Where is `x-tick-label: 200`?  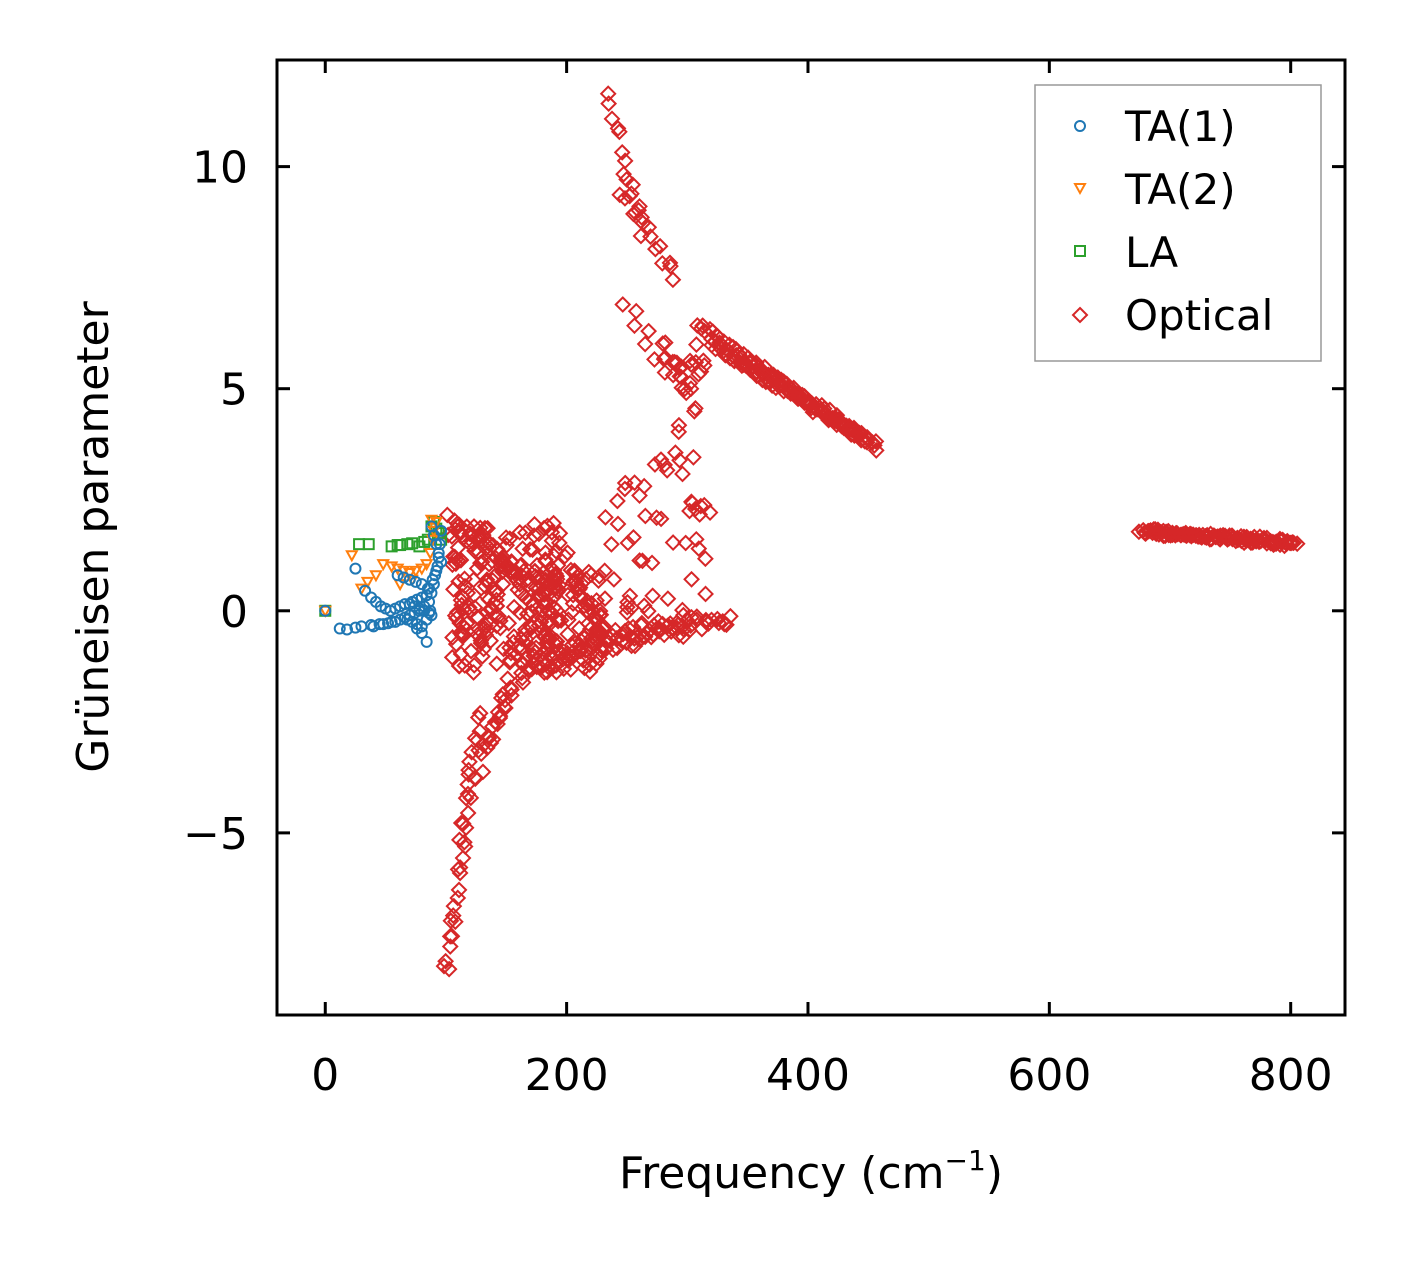
x-tick-label: 200 is located at coordinates (567, 1075).